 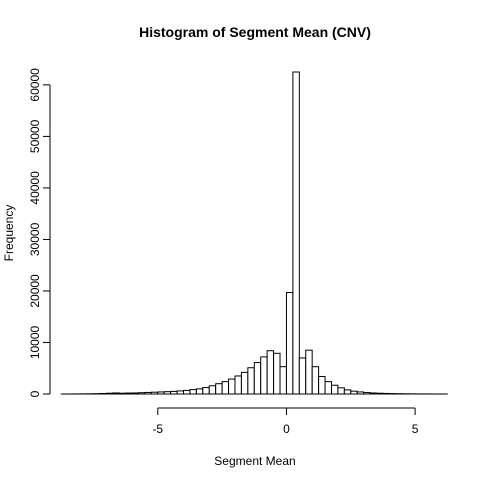 I want to click on y-tick-label: 60000, so click(x=35, y=85).